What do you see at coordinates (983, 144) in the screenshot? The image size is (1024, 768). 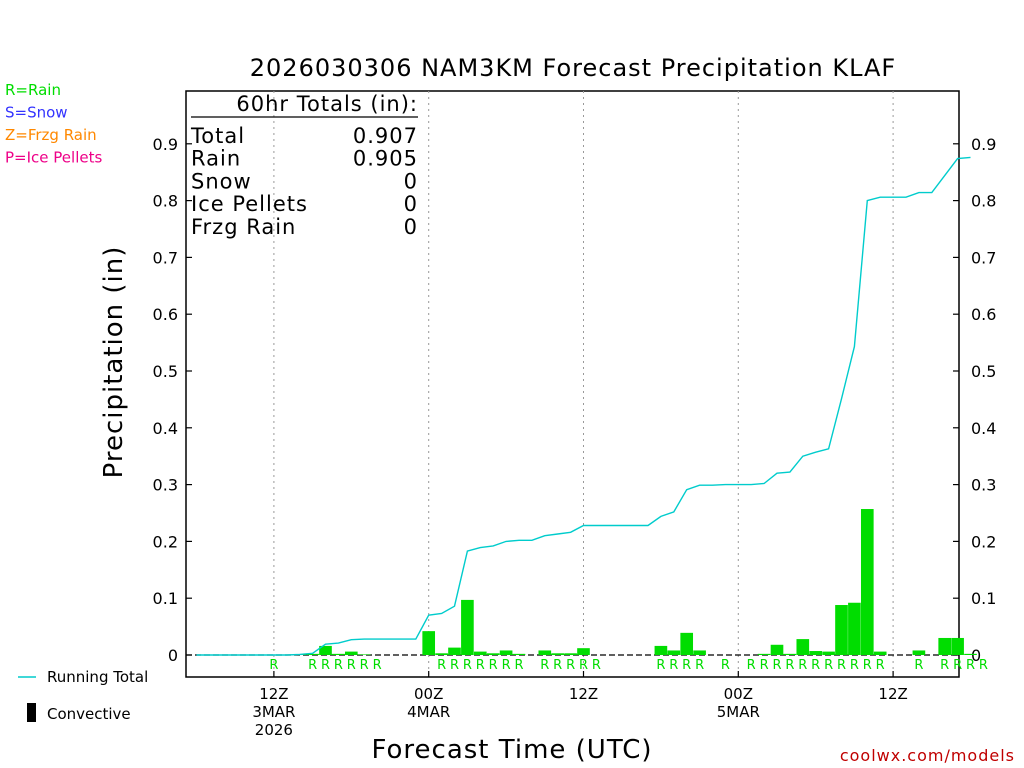 I see `y-tick-label-right: 0.9` at bounding box center [983, 144].